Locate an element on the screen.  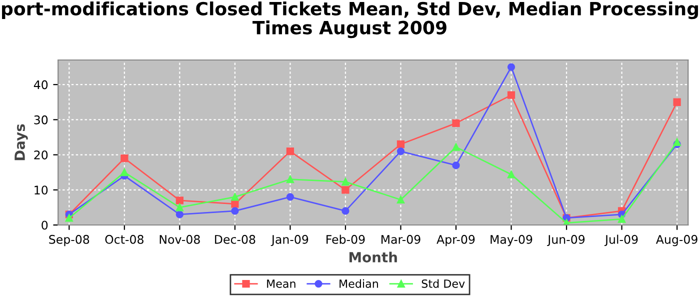
y-tick-label: 10 is located at coordinates (41, 190).